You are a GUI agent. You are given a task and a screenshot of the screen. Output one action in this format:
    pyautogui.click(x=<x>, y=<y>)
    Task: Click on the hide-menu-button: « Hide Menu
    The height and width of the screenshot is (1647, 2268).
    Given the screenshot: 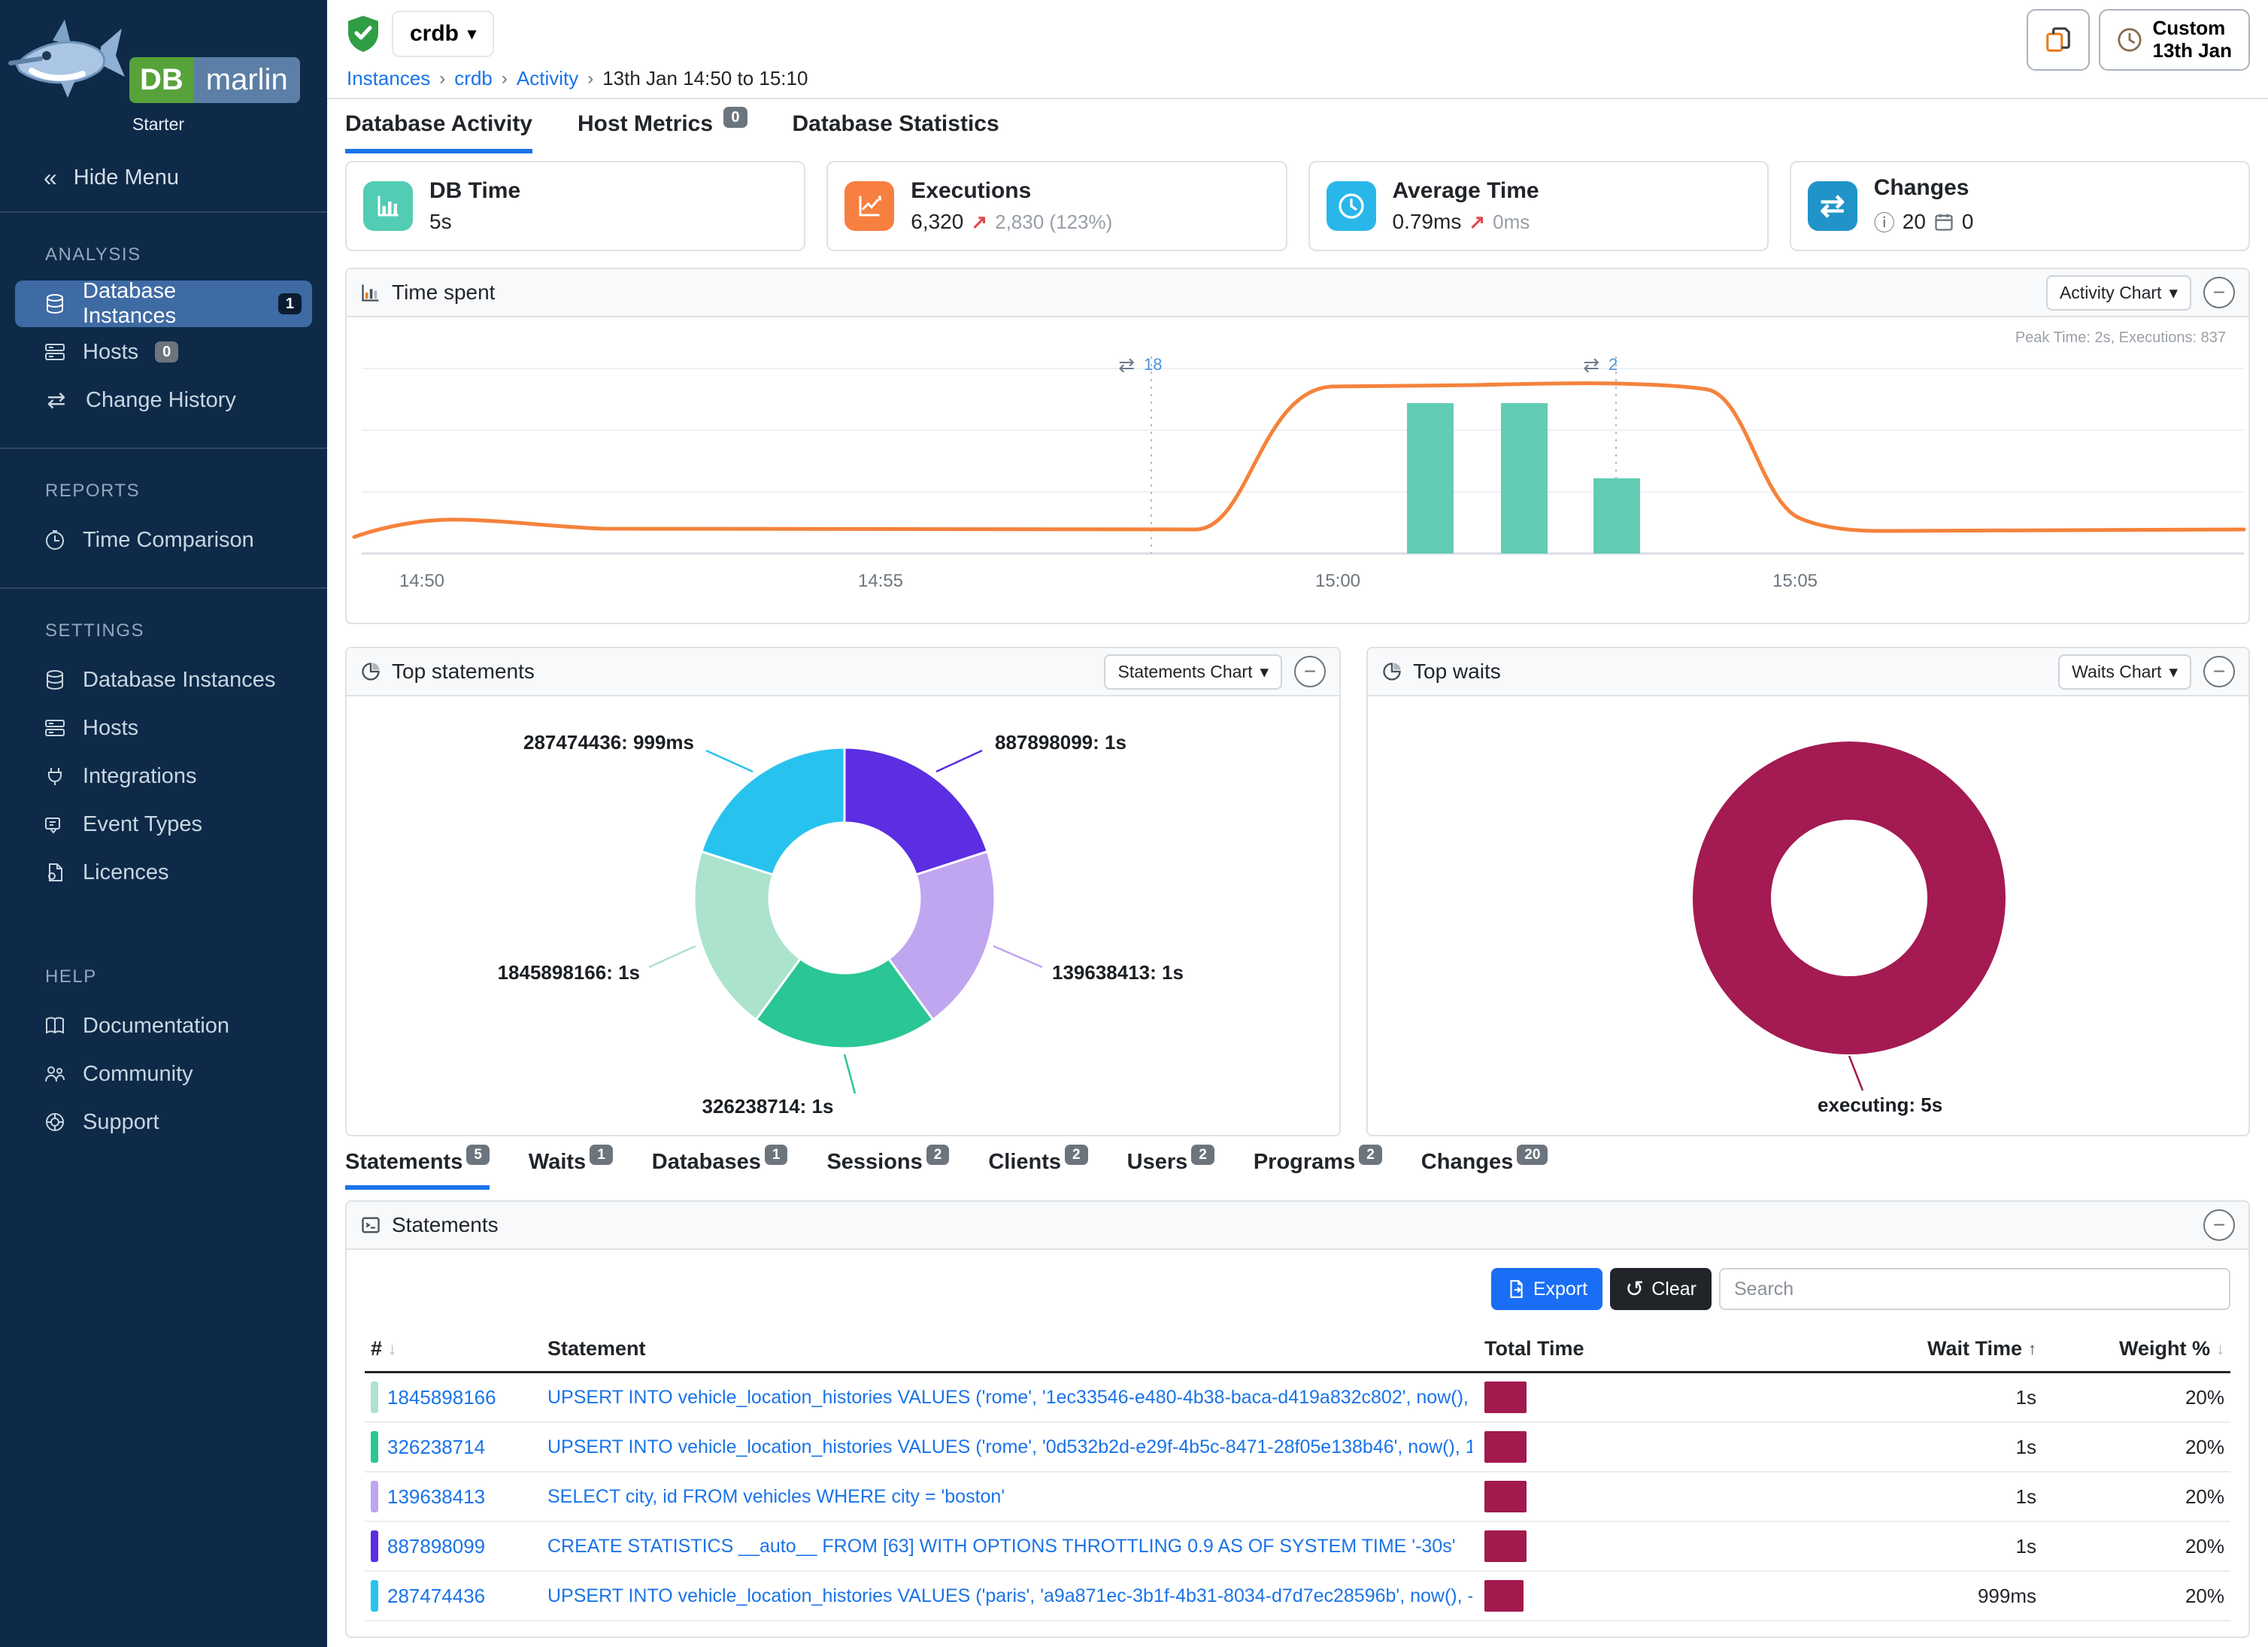 What is the action you would take?
    pyautogui.click(x=163, y=177)
    